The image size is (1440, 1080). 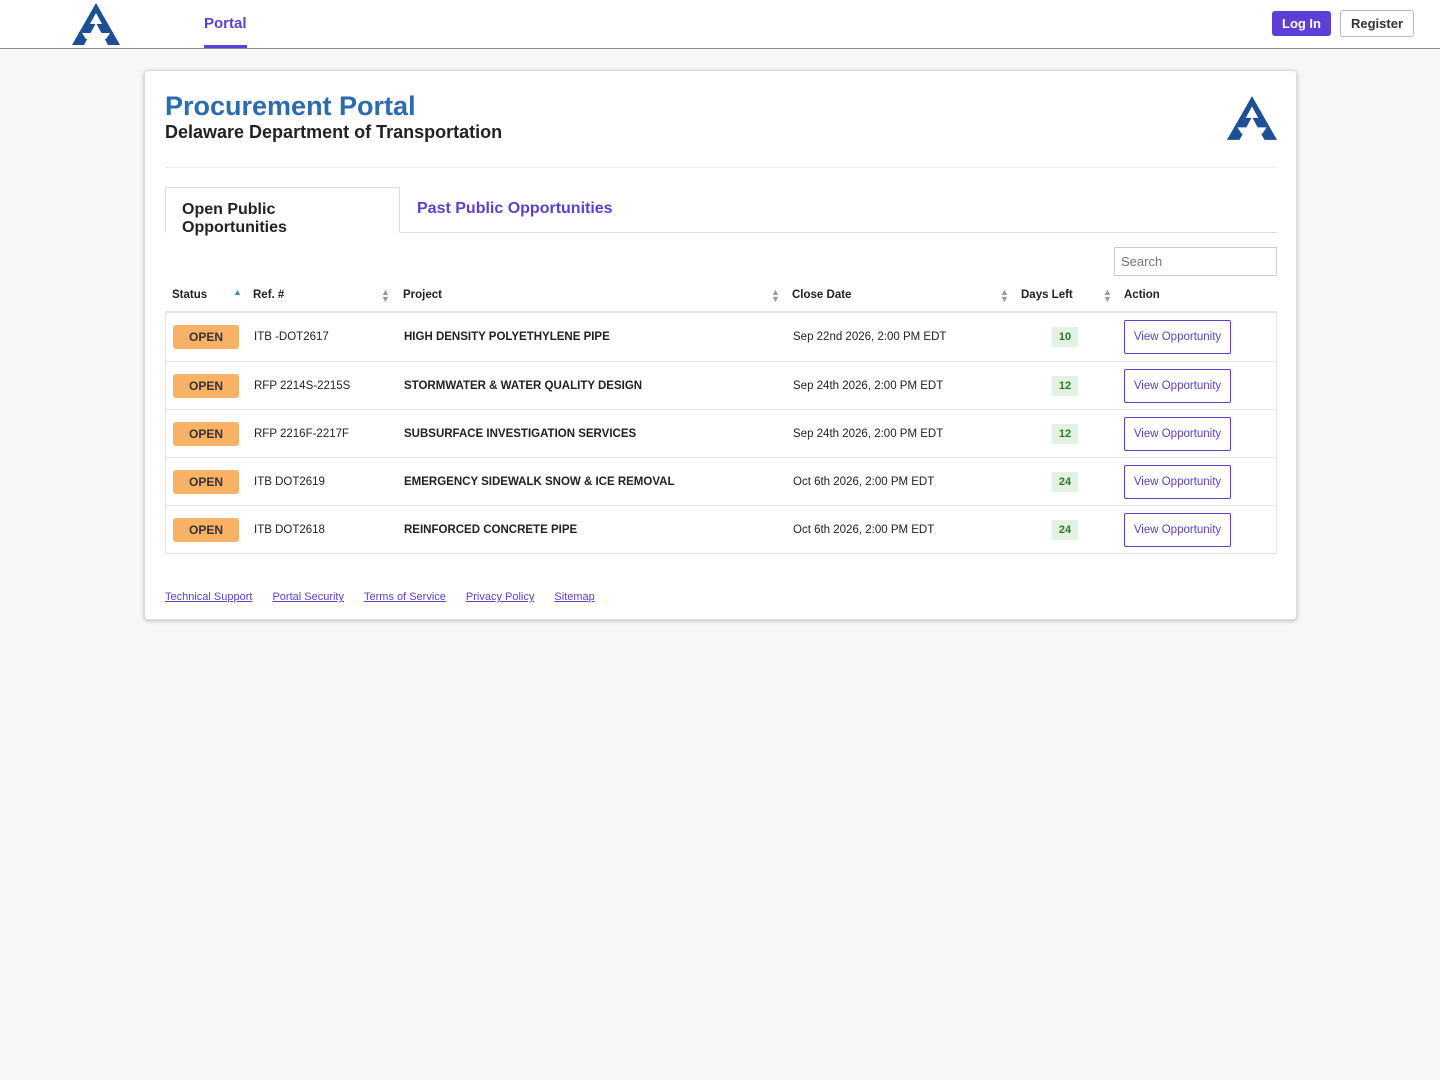 What do you see at coordinates (282, 211) in the screenshot?
I see `tab: Open Public Opportunities` at bounding box center [282, 211].